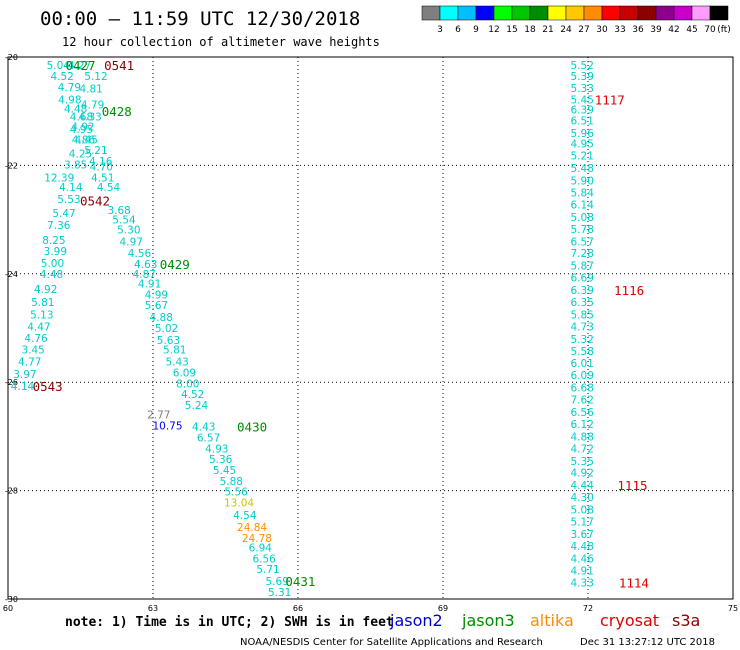 This screenshot has width=740, height=650. I want to click on satellite-legend-entry: jason3, so click(488, 620).